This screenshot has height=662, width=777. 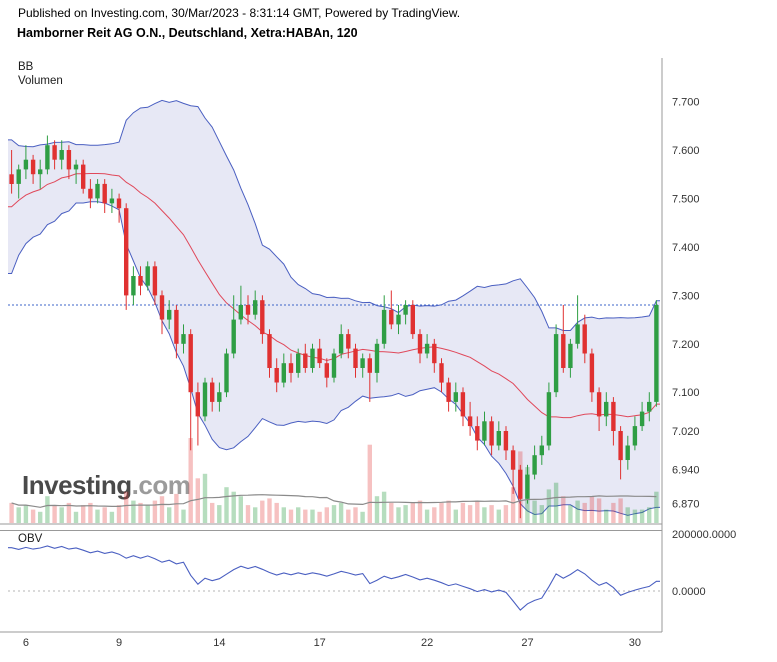 What do you see at coordinates (689, 592) in the screenshot?
I see `svg-text: 0.0000` at bounding box center [689, 592].